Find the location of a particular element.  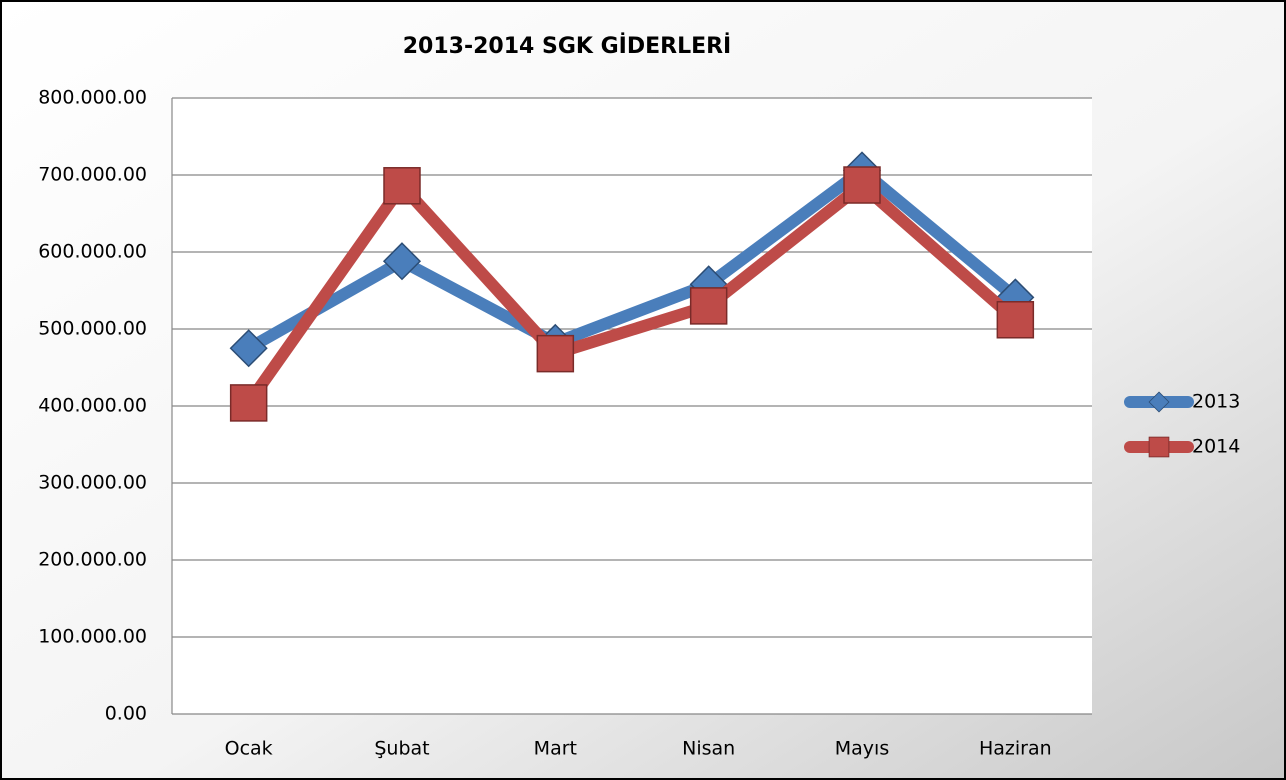

y-tick-label: 500.000.00 is located at coordinates (92, 329).